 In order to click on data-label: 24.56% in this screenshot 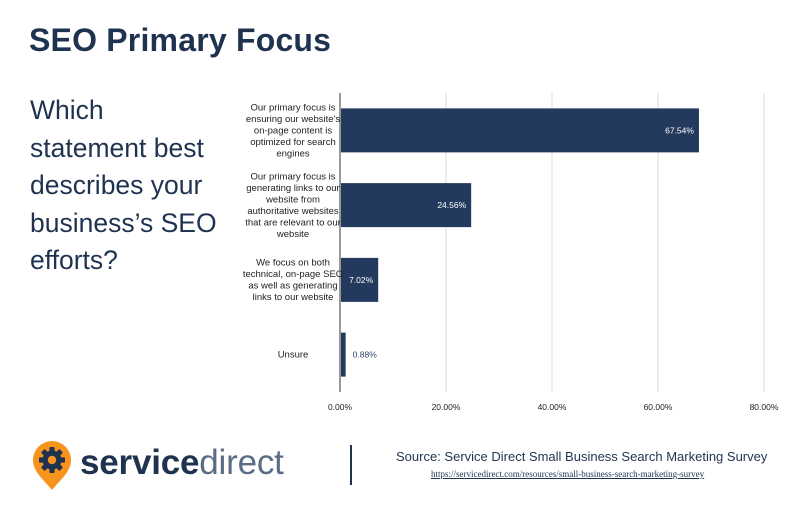, I will do `click(451, 205)`.